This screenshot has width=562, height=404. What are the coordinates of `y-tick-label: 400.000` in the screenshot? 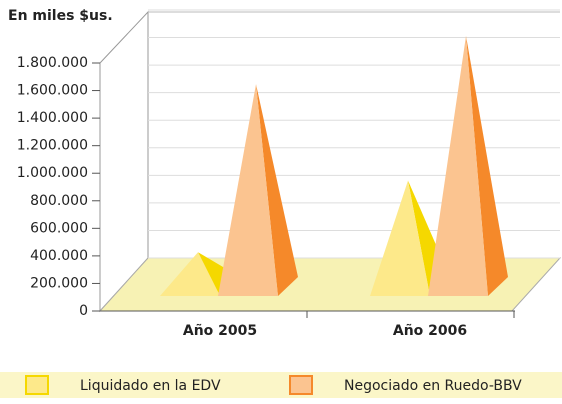 It's located at (59, 256).